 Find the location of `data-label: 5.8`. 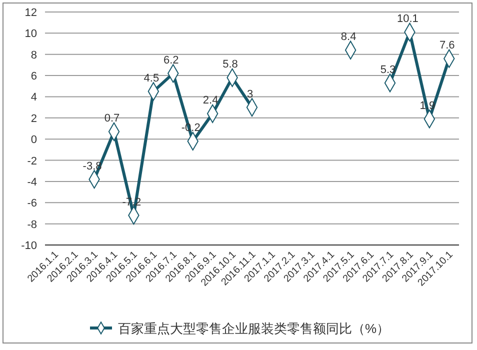

data-label: 5.8 is located at coordinates (230, 64).